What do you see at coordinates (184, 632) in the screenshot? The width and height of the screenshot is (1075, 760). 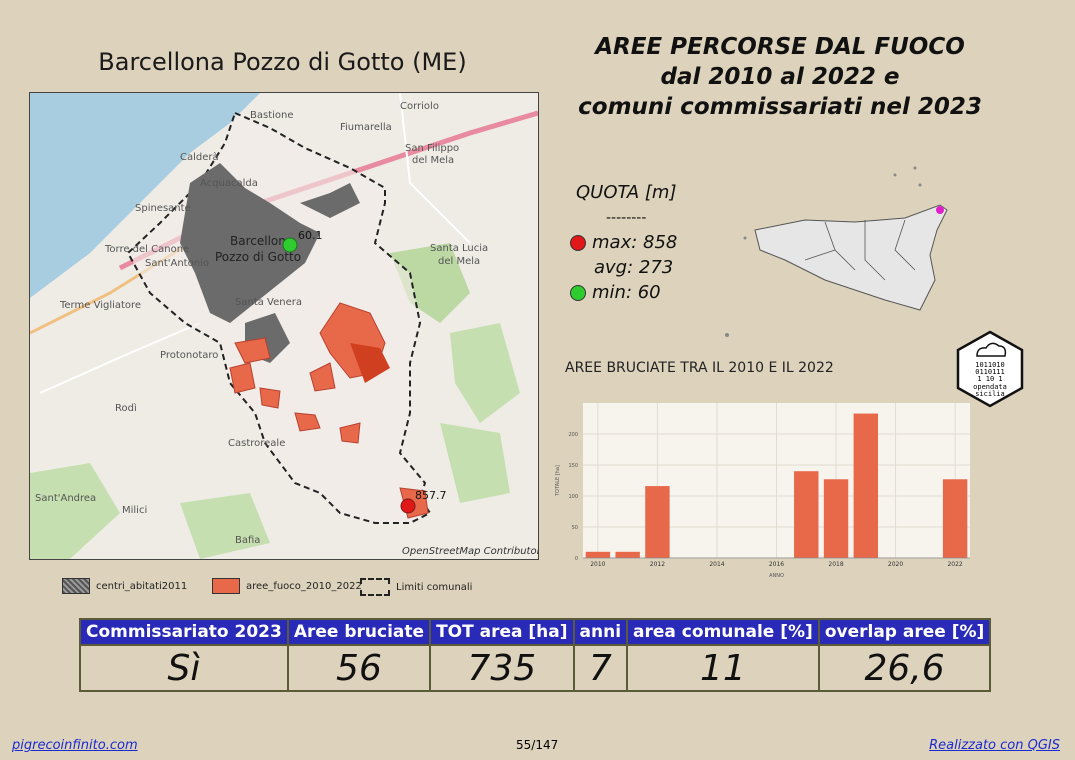 I see `table-header: Commissariato 2023` at bounding box center [184, 632].